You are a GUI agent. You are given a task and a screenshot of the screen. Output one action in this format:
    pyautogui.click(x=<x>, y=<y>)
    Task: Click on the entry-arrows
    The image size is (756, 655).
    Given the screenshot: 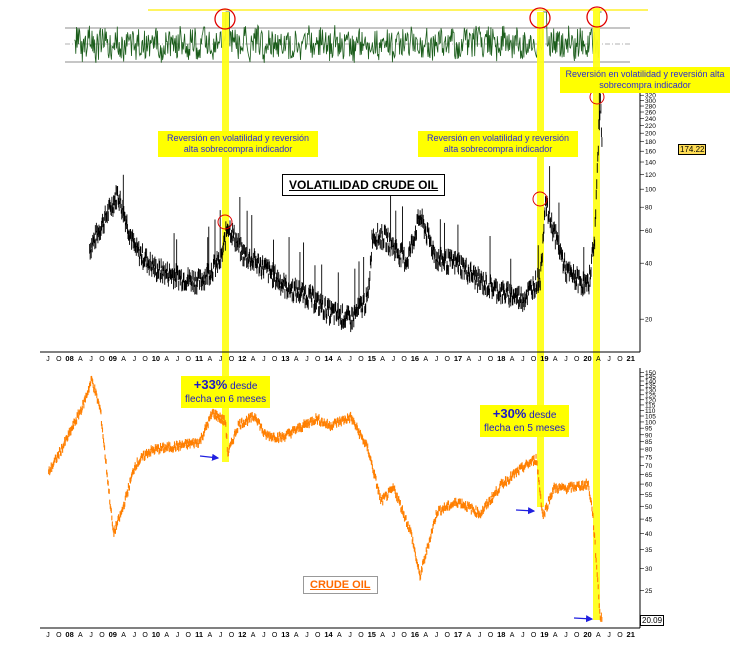 What is the action you would take?
    pyautogui.click(x=396, y=538)
    